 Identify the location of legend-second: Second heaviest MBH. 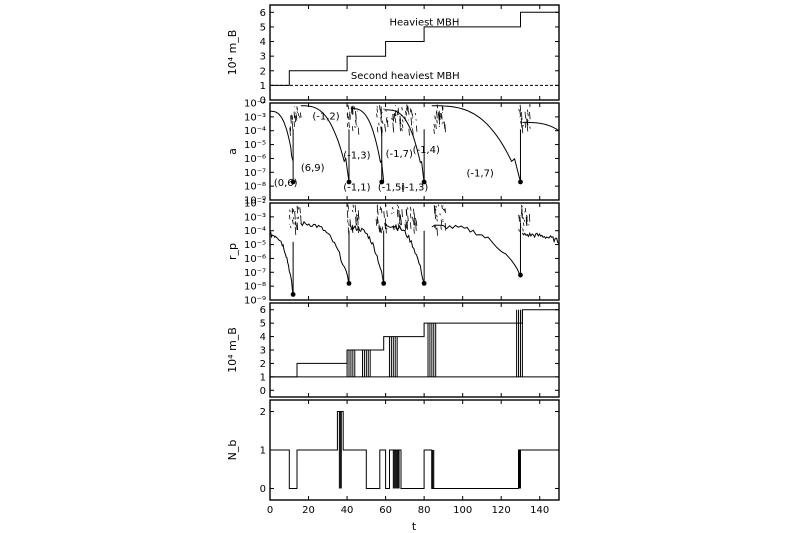
(405, 76).